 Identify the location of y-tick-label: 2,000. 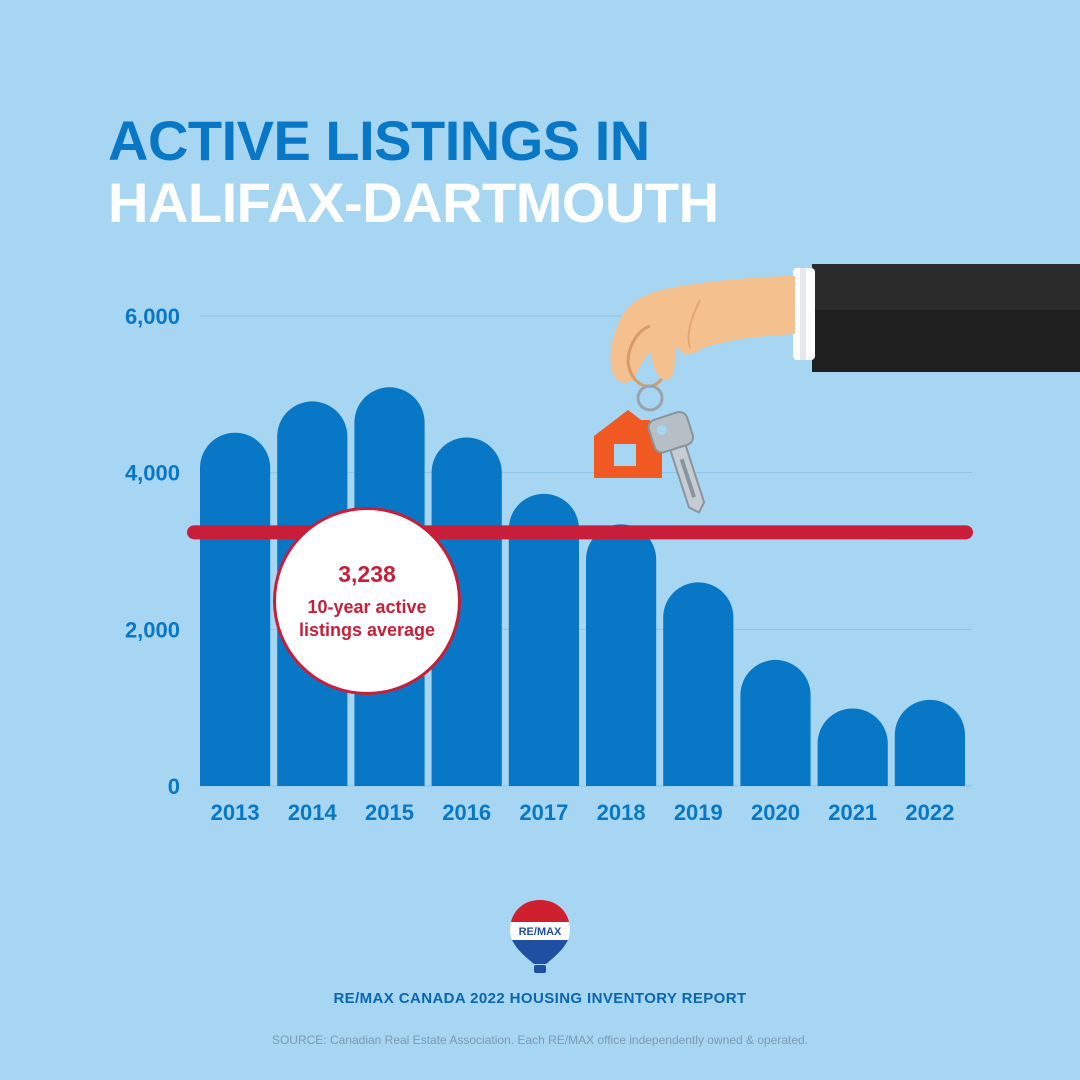
(152, 629).